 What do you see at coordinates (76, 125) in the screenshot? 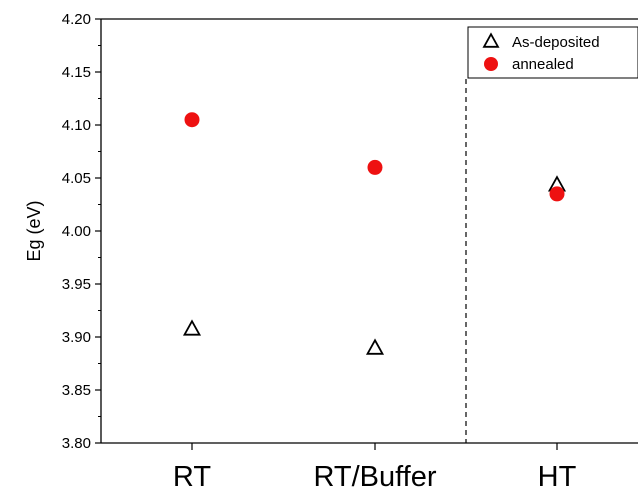
I see `y-tick-label: 4.10` at bounding box center [76, 125].